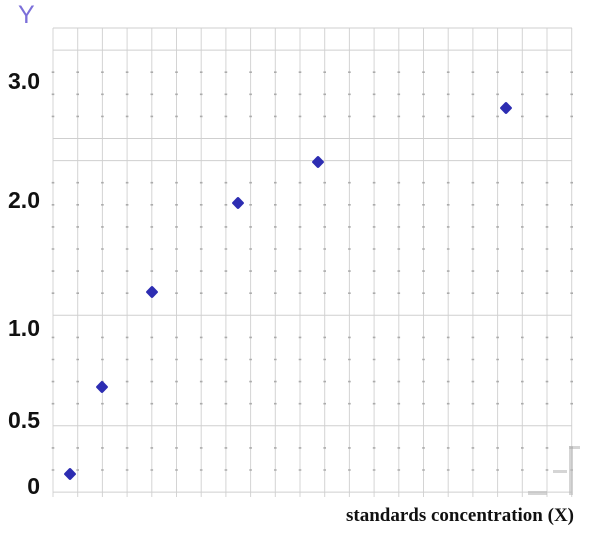 This screenshot has height=546, width=600. Describe the element at coordinates (33, 486) in the screenshot. I see `y-tick-label: 0` at that location.